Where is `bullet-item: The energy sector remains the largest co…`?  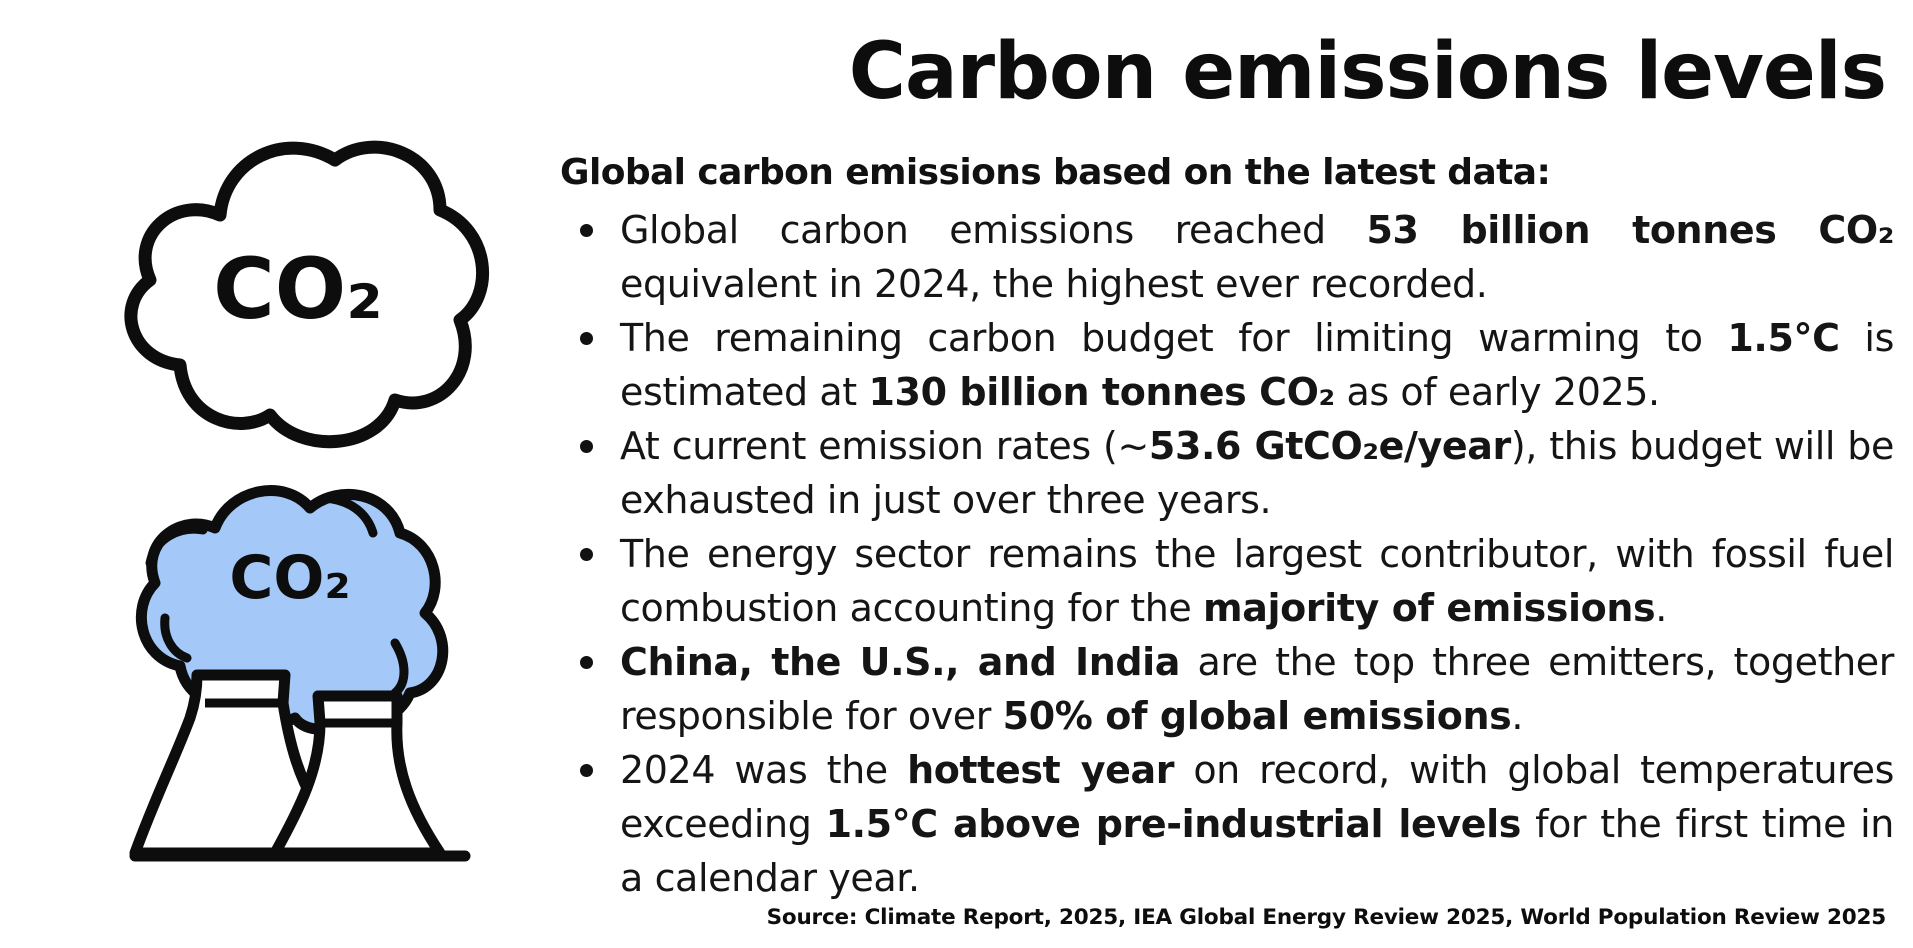 bullet-item: The energy sector remains the largest co… is located at coordinates (1237, 581).